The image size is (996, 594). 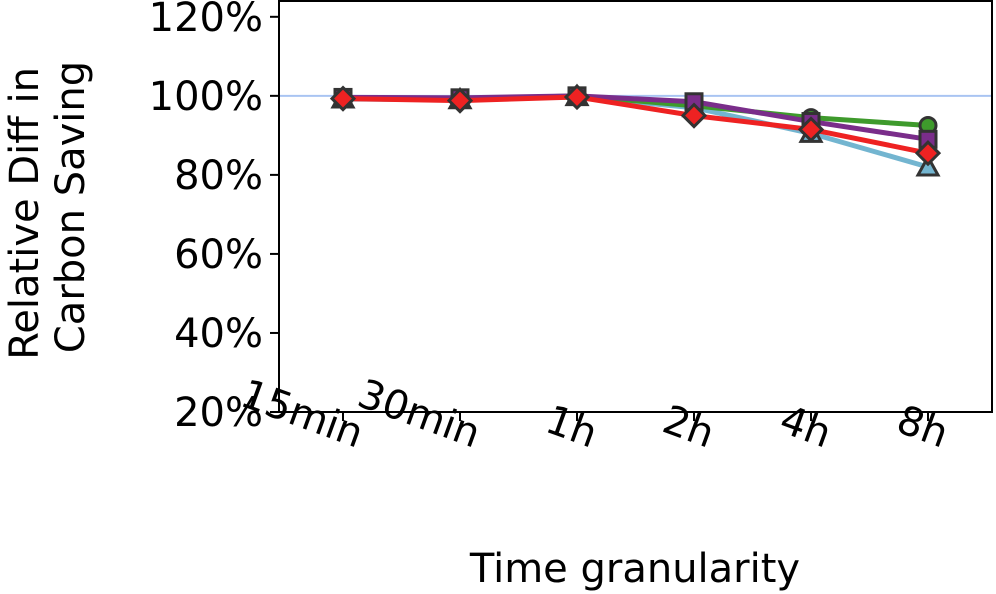 What do you see at coordinates (71, 207) in the screenshot?
I see `y-axis-label-line-2: Carbon Saving` at bounding box center [71, 207].